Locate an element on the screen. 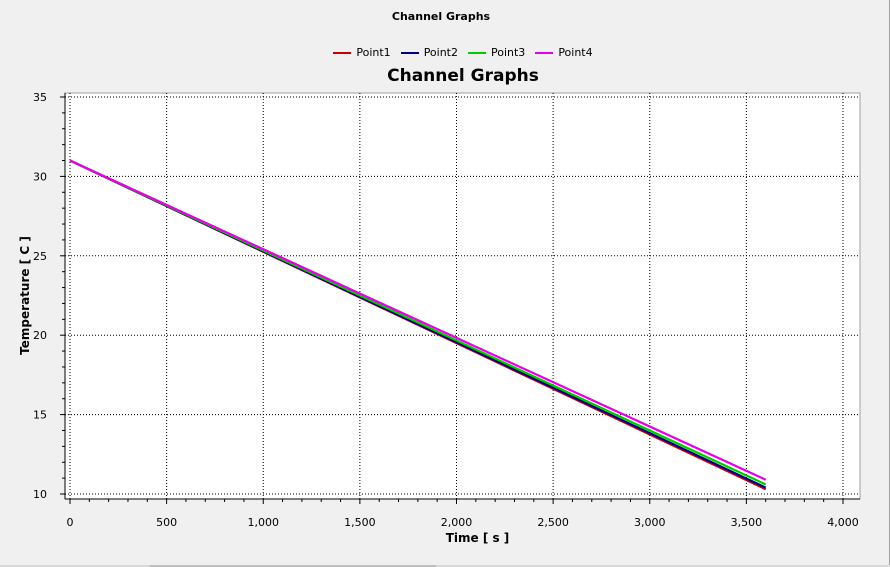 This screenshot has width=890, height=567. window-bottom-border is located at coordinates (445, 566).